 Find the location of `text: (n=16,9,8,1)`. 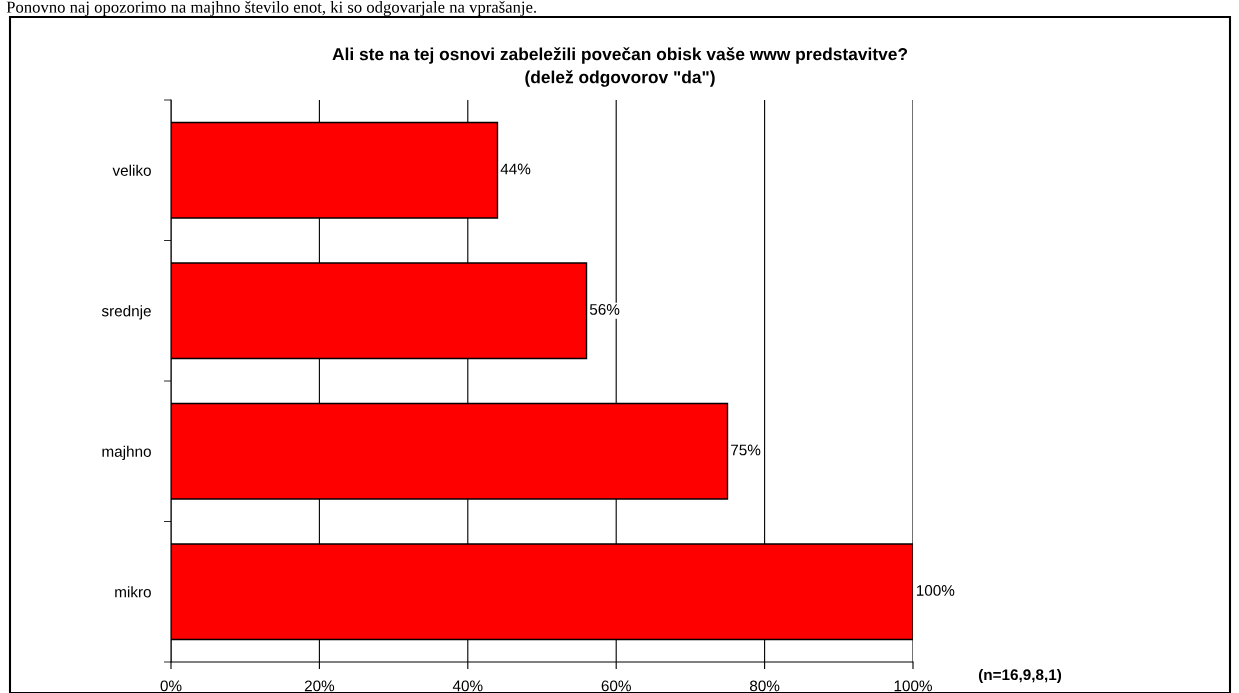

text: (n=16,9,8,1) is located at coordinates (1020, 676).